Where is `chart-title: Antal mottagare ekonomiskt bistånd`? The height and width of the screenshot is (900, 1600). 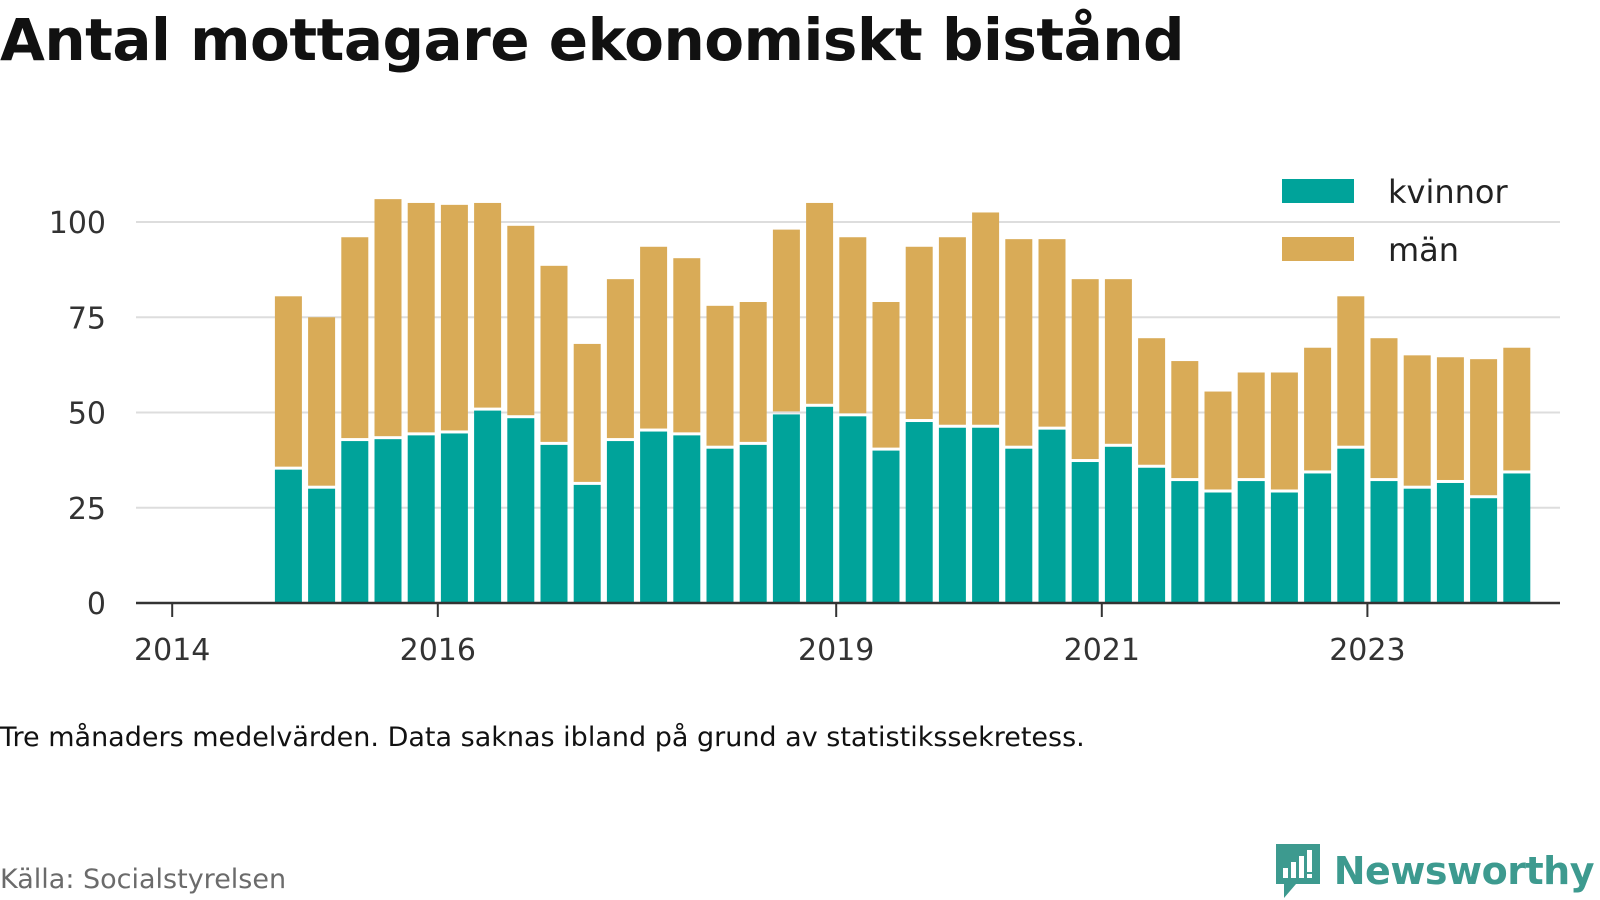
chart-title: Antal mottagare ekonomiskt bistånd is located at coordinates (592, 40).